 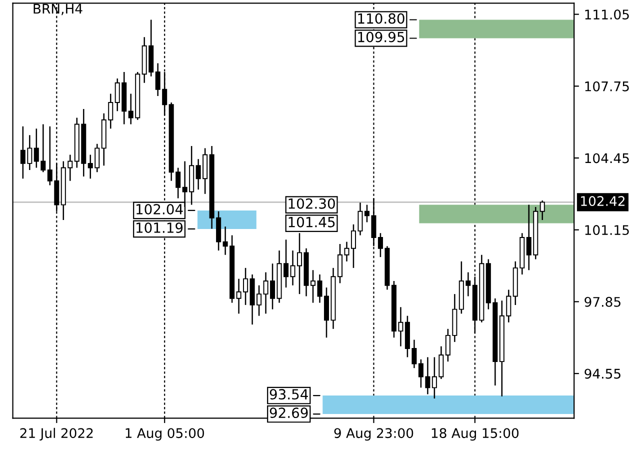 I want to click on x-tick-label: 1 Aug 05:00, so click(x=165, y=434).